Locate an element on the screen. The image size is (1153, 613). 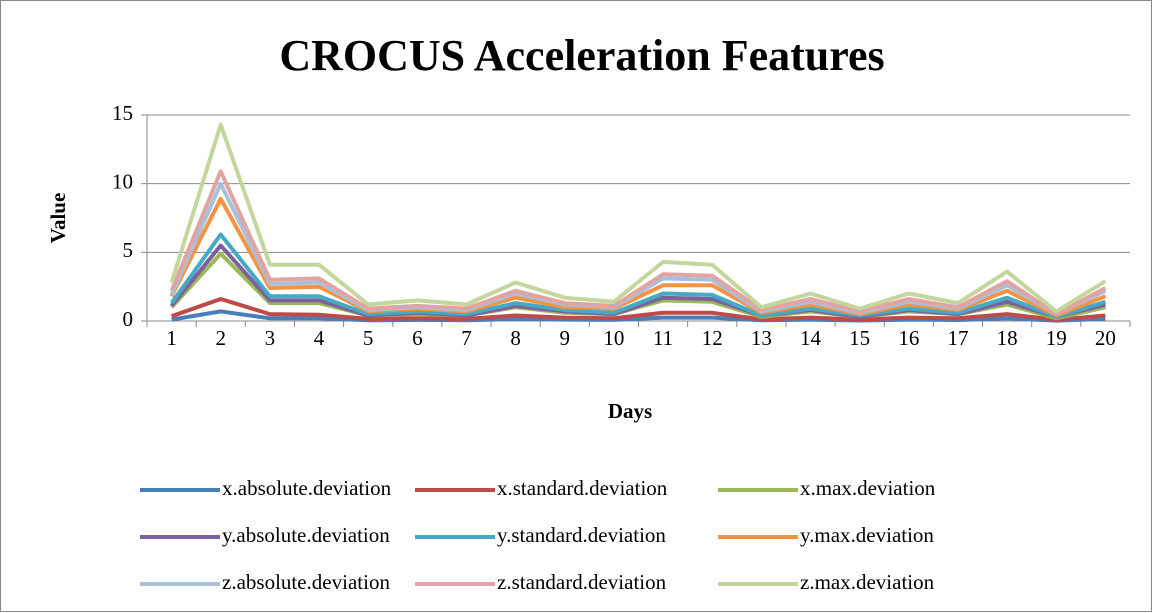
x-tick-label: 11 is located at coordinates (663, 338).